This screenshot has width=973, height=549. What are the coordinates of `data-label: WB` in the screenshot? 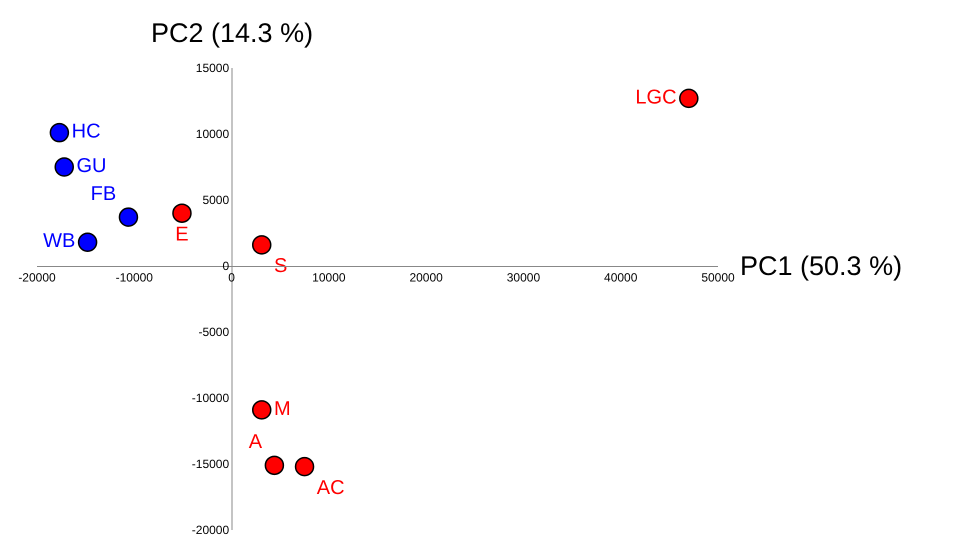 It's located at (59, 241).